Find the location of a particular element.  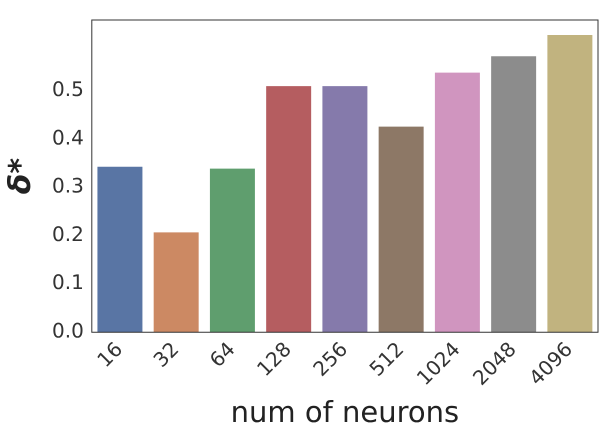

y-tick-label: 0.2 is located at coordinates (68, 234).